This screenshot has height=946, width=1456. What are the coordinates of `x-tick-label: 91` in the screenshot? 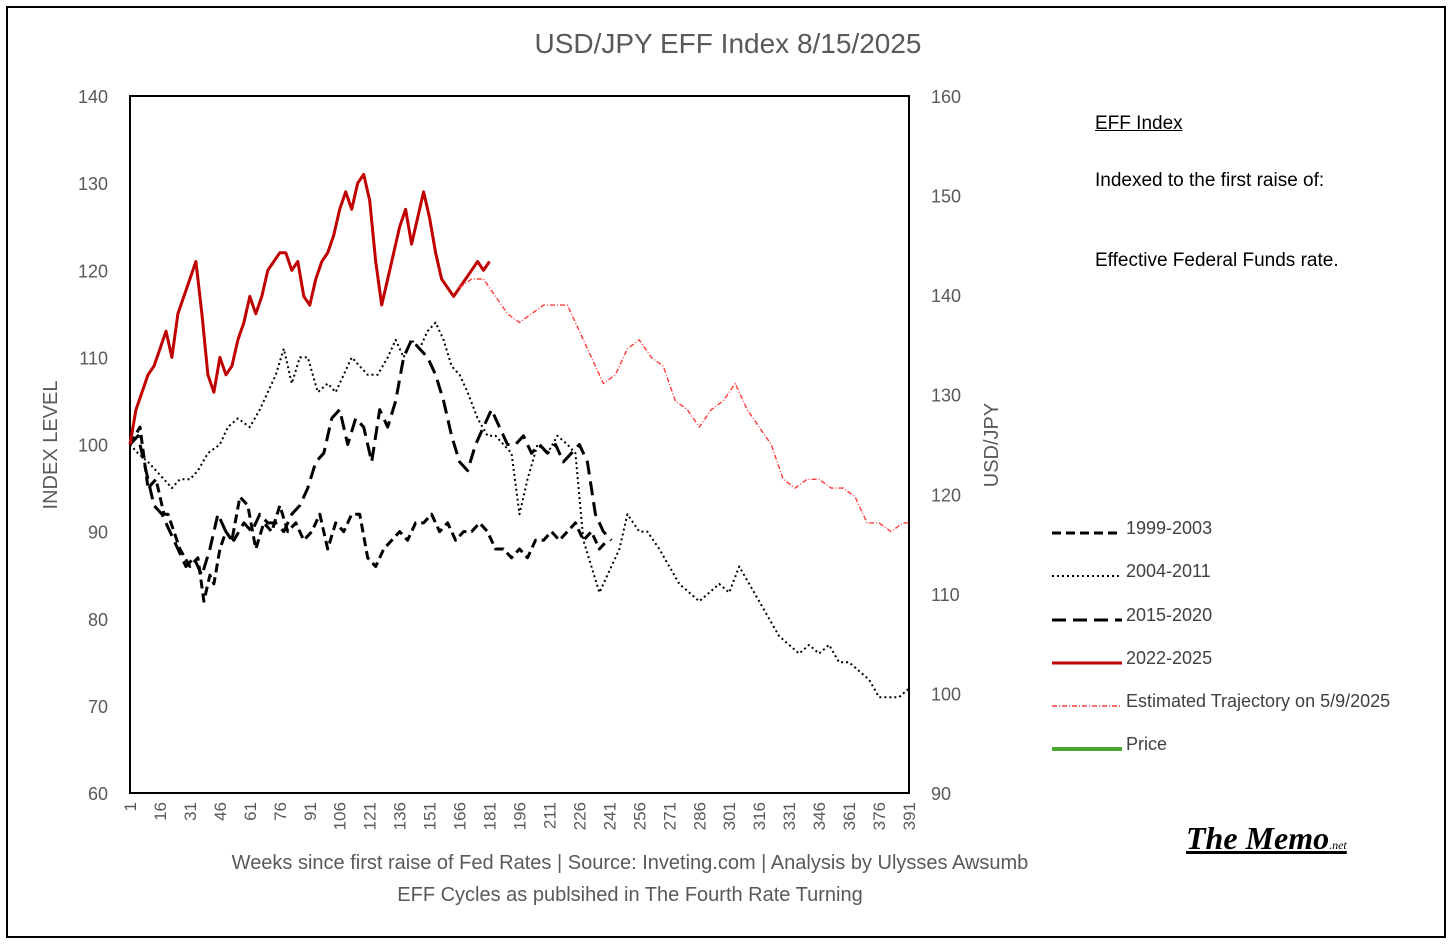 It's located at (310, 811).